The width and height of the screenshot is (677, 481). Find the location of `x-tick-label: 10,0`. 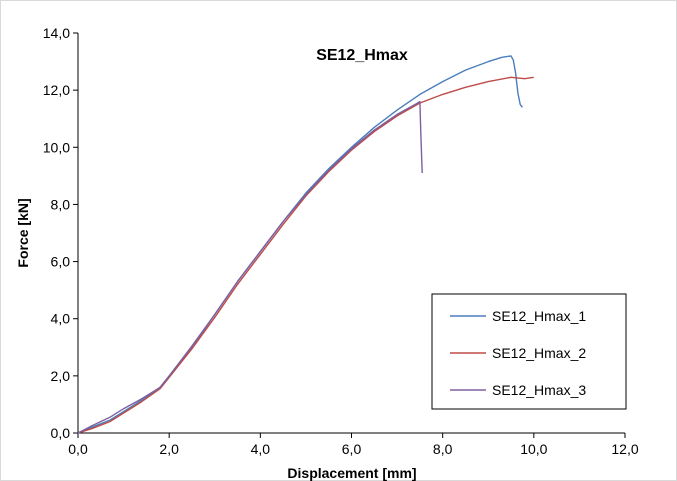

x-tick-label: 10,0 is located at coordinates (533, 449).